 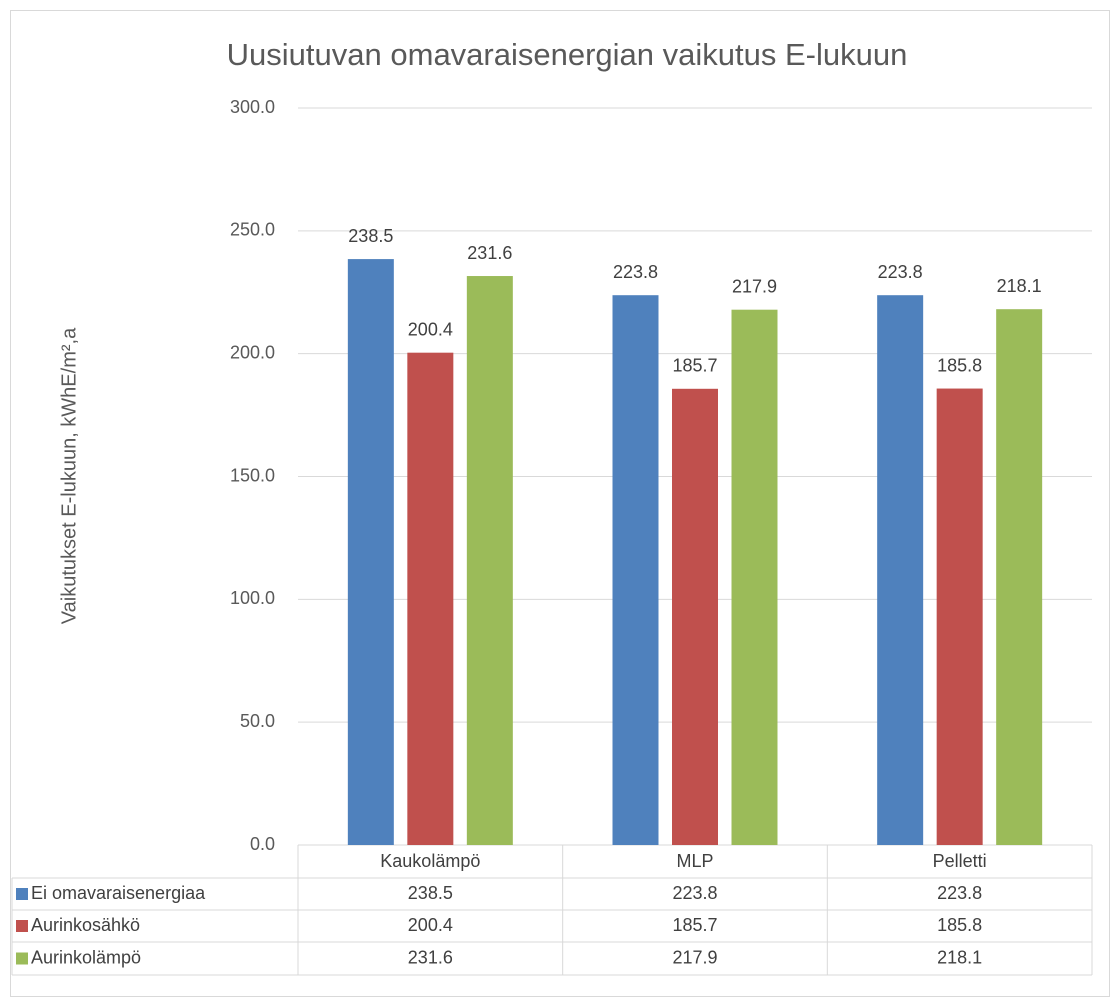 What do you see at coordinates (430, 957) in the screenshot?
I see `table-cell: 231.6` at bounding box center [430, 957].